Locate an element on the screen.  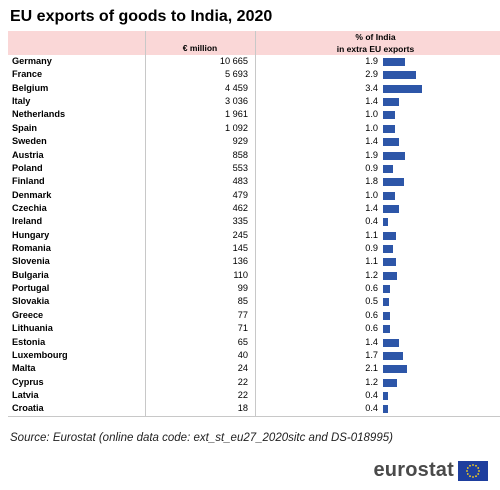
pct-cell: 1.1 is located at coordinates (371, 261).